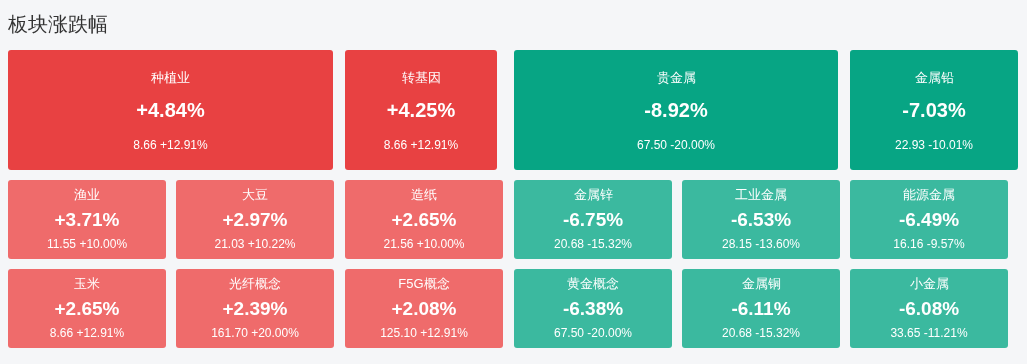 Image resolution: width=1027 pixels, height=364 pixels. What do you see at coordinates (761, 244) in the screenshot?
I see `text: 28.15 -13.60%` at bounding box center [761, 244].